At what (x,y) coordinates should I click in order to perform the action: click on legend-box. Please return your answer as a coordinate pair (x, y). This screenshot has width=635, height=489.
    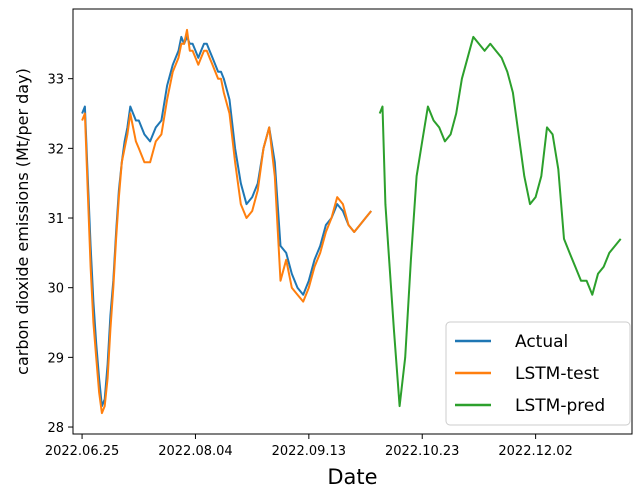
    Looking at the image, I should click on (538, 373).